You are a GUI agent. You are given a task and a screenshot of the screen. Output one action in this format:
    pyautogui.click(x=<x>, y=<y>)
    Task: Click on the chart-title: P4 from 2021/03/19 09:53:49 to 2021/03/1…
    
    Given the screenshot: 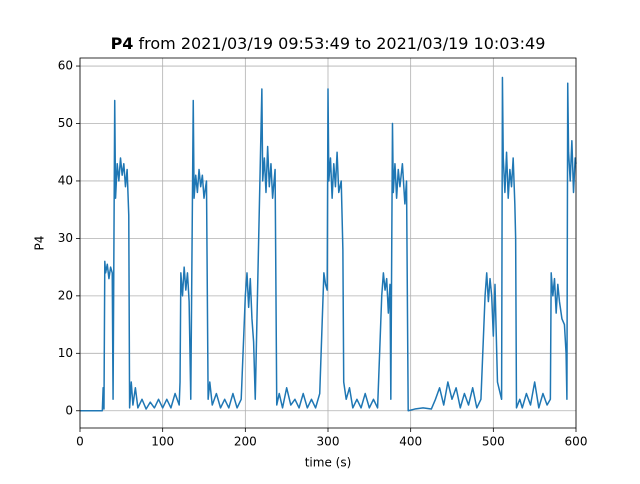 What is the action you would take?
    pyautogui.click(x=328, y=43)
    